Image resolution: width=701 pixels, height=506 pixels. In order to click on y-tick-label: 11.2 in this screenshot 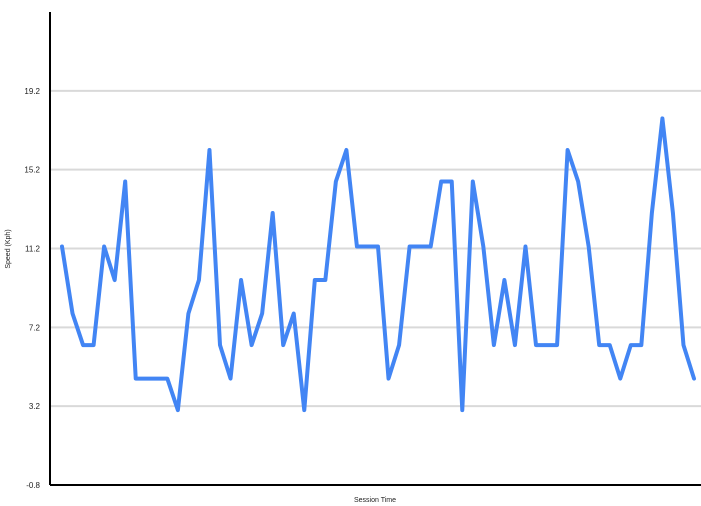, I will do `click(33, 249)`.